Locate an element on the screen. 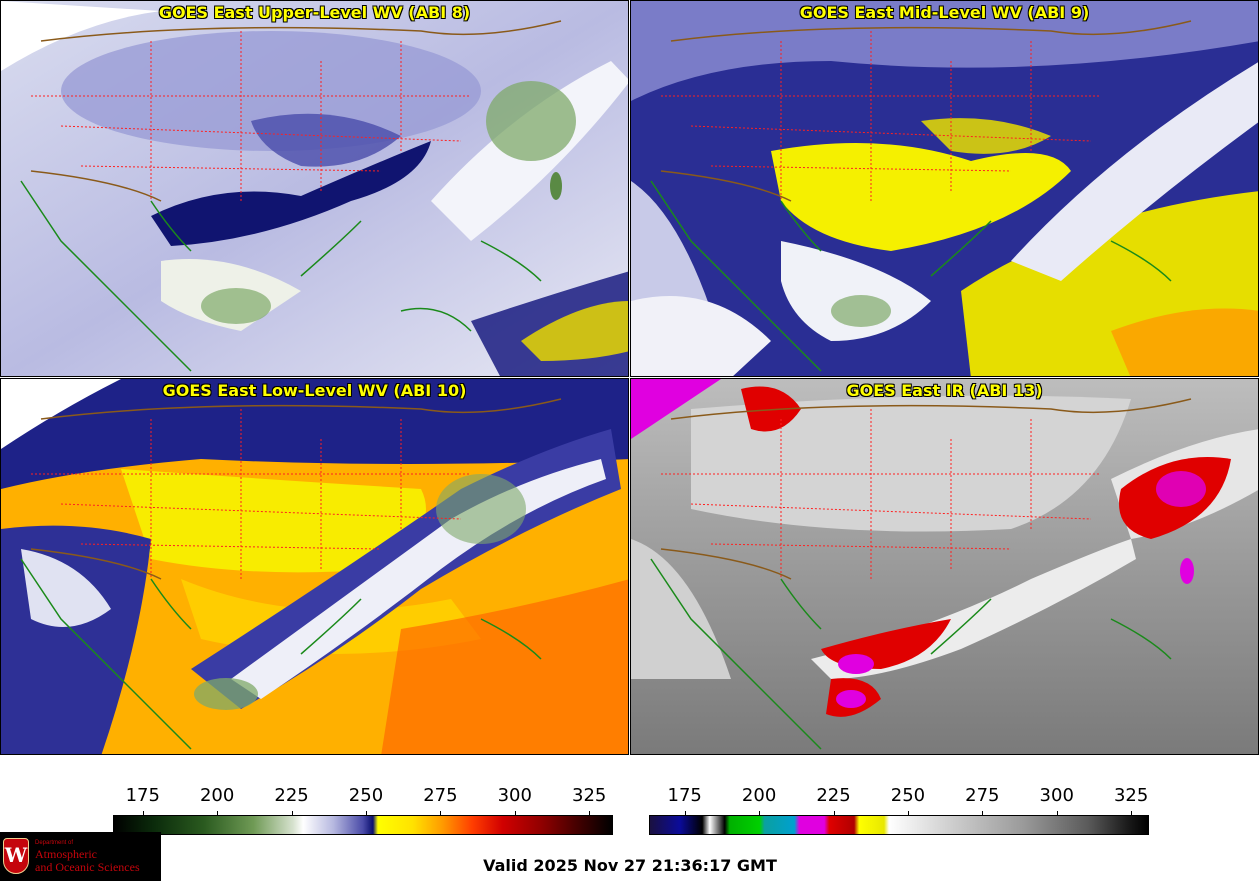 The width and height of the screenshot is (1260, 881). ir-tick-label: 325 is located at coordinates (1131, 795).